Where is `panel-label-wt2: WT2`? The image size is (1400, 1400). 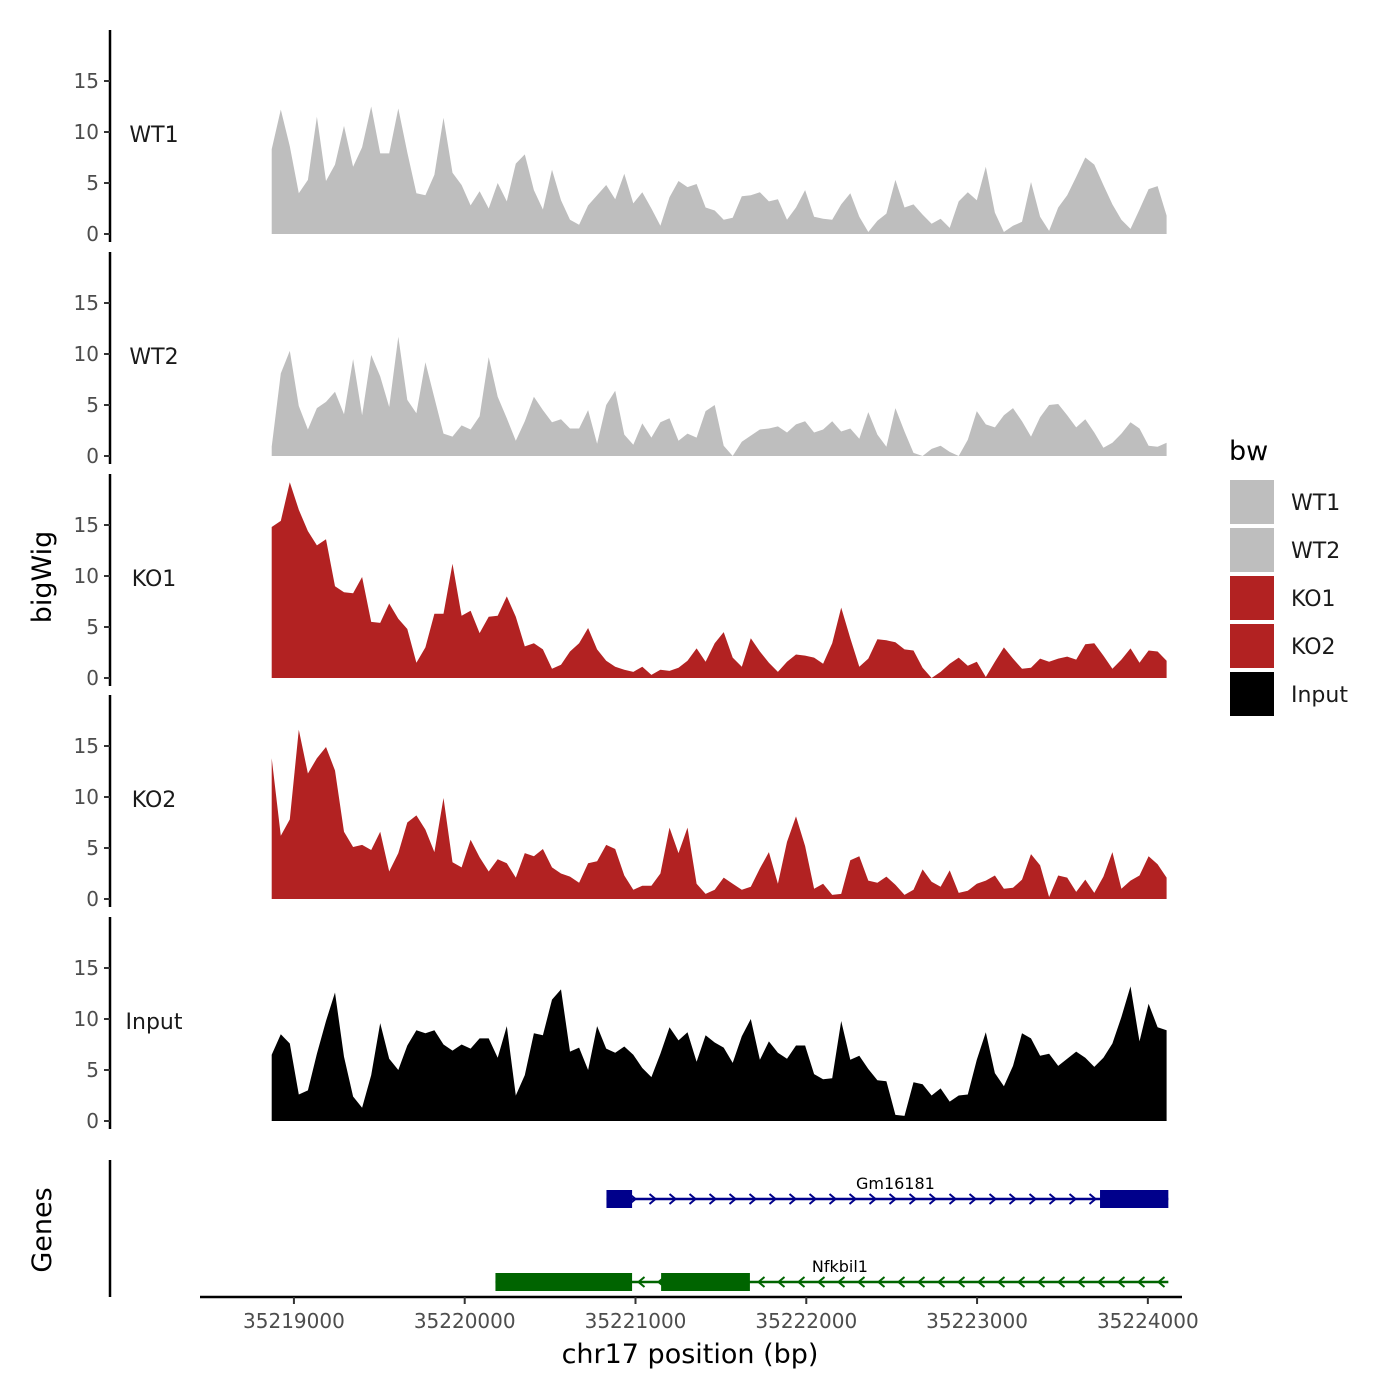 panel-label-wt2: WT2 is located at coordinates (153, 357).